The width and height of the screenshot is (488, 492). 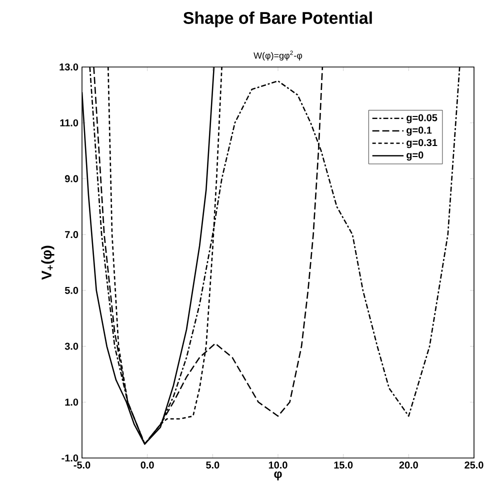 What do you see at coordinates (71, 402) in the screenshot?
I see `y-tick-label: 1.0` at bounding box center [71, 402].